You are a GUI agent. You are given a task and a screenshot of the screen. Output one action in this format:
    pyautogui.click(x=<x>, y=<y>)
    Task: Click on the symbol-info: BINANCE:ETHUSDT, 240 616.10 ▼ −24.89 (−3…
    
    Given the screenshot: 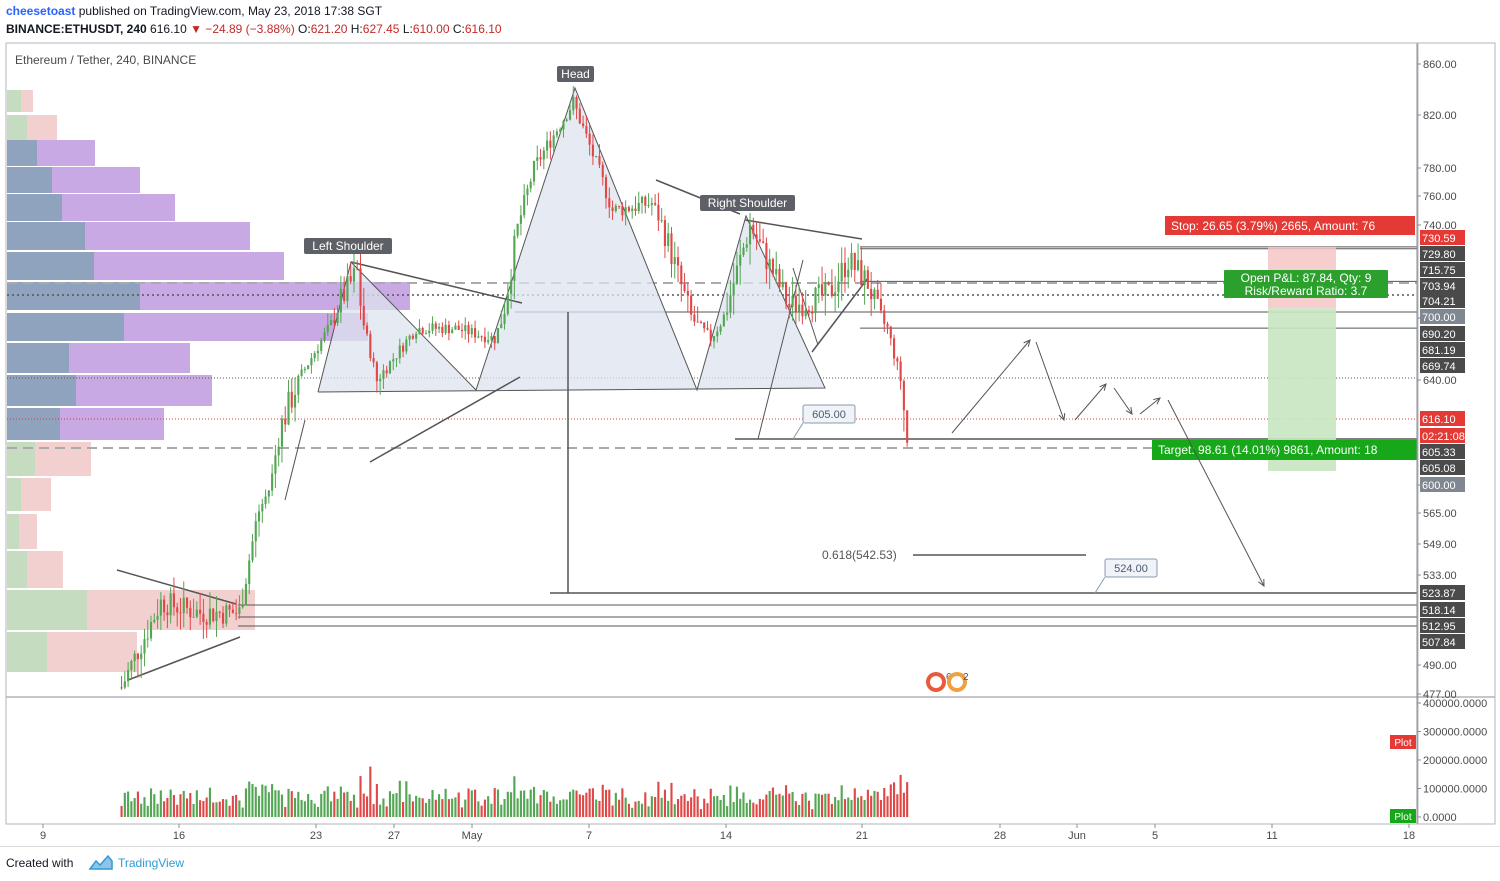 What is the action you would take?
    pyautogui.click(x=254, y=29)
    